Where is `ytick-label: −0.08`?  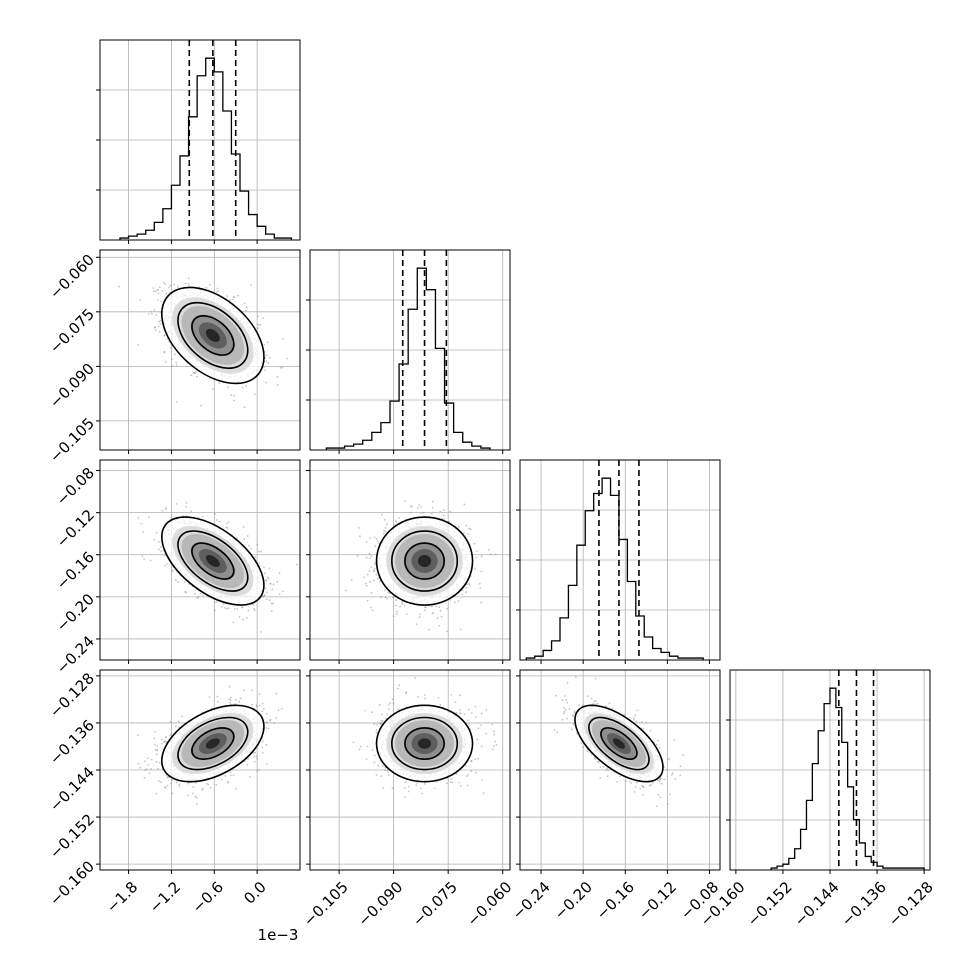
ytick-label: −0.08 is located at coordinates (75, 486).